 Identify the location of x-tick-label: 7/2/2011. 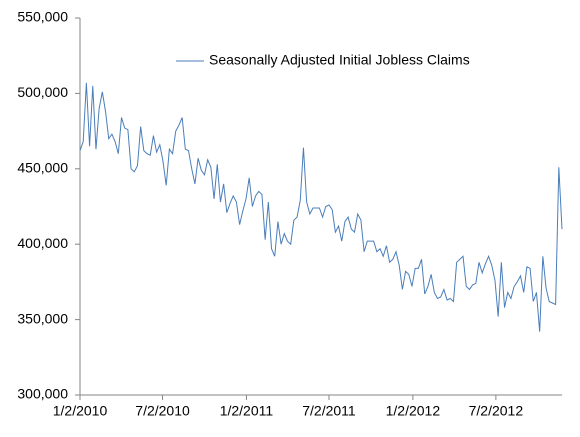
(329, 411).